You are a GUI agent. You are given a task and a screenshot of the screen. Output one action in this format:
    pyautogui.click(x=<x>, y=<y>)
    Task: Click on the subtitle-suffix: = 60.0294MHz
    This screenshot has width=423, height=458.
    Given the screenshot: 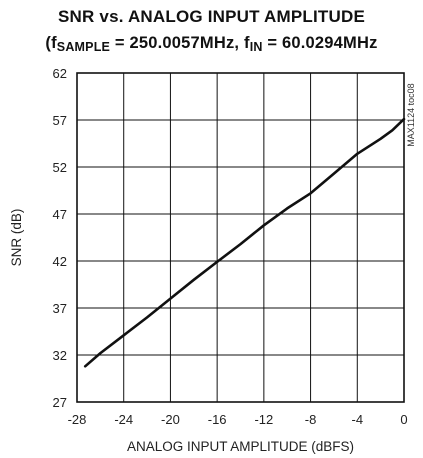 What is the action you would take?
    pyautogui.click(x=320, y=43)
    